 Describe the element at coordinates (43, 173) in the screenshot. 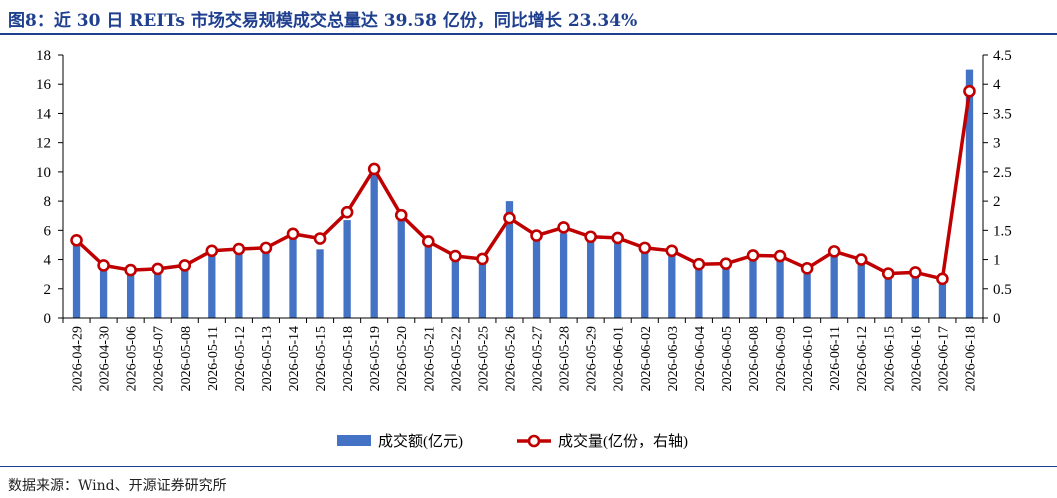

I see `y-left-tick-label: 10` at that location.